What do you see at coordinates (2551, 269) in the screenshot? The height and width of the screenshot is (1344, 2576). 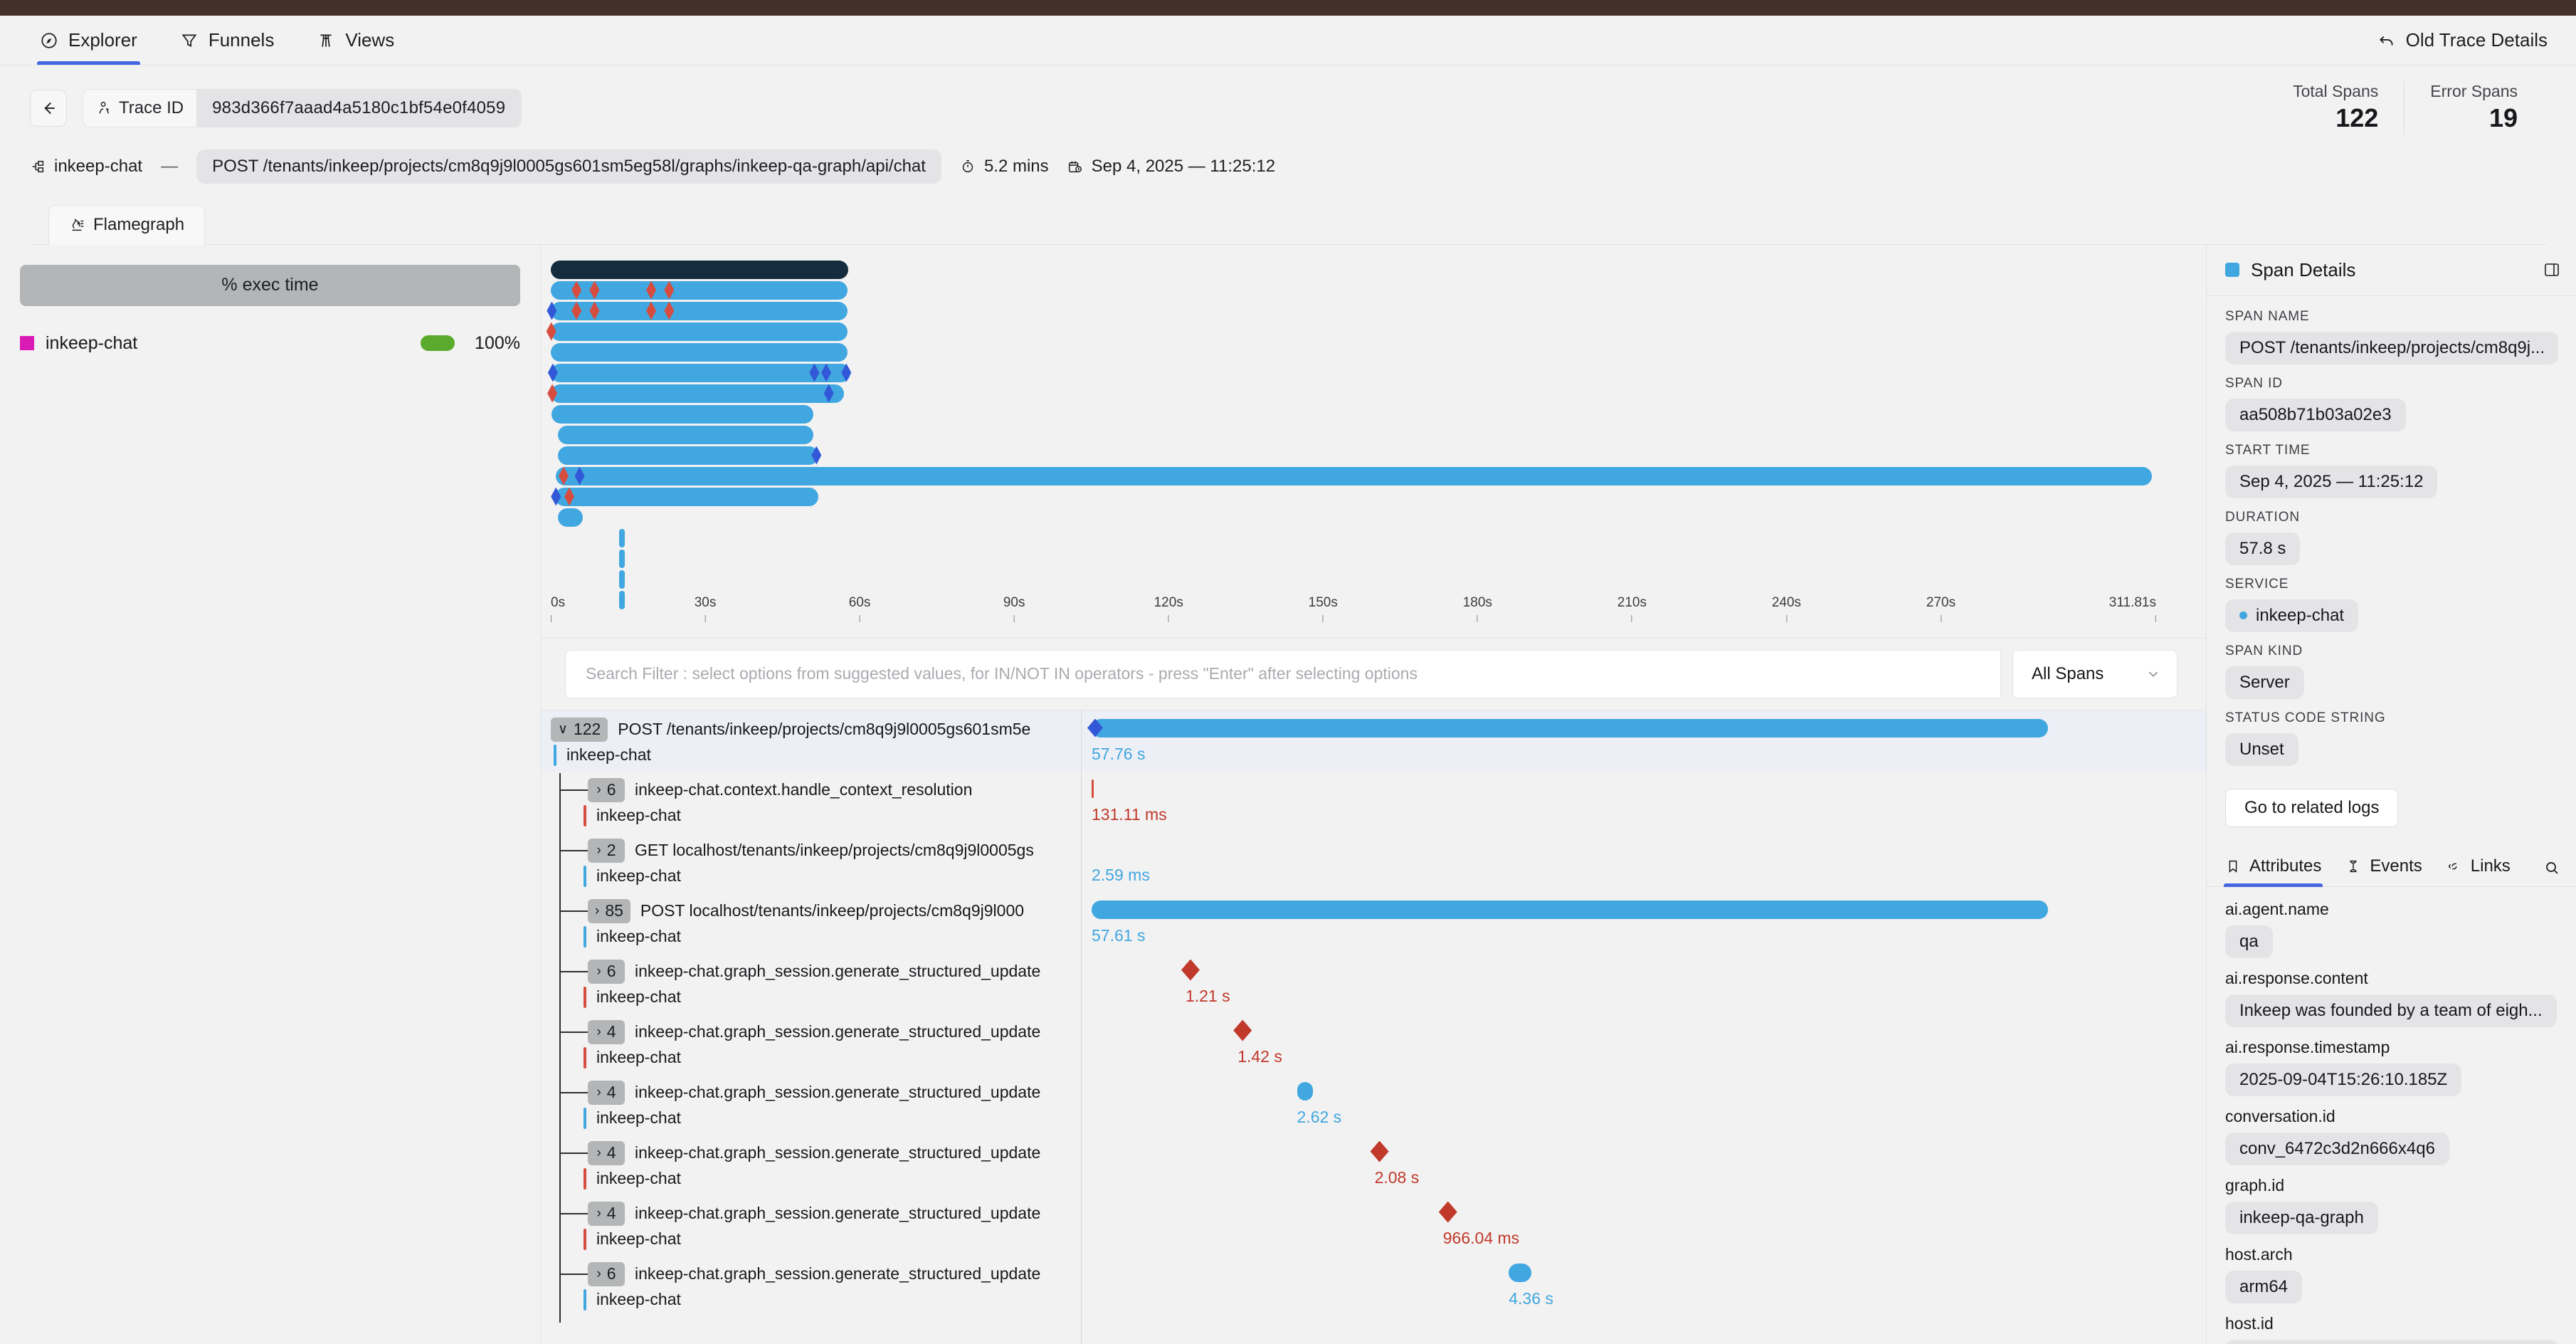 I see `panel-collapse-icon` at bounding box center [2551, 269].